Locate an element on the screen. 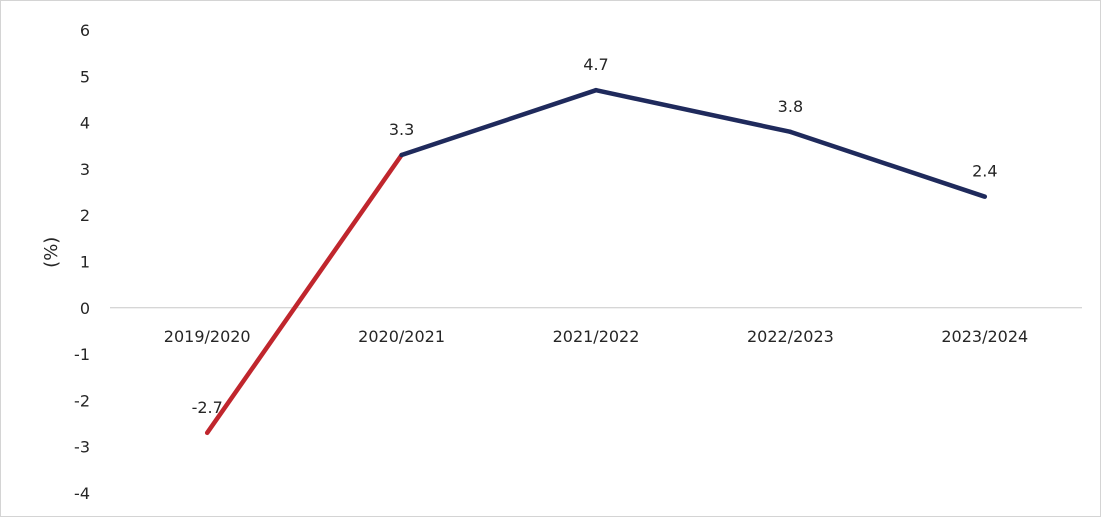 The image size is (1101, 517). y-tick-label: 1 is located at coordinates (85, 262).